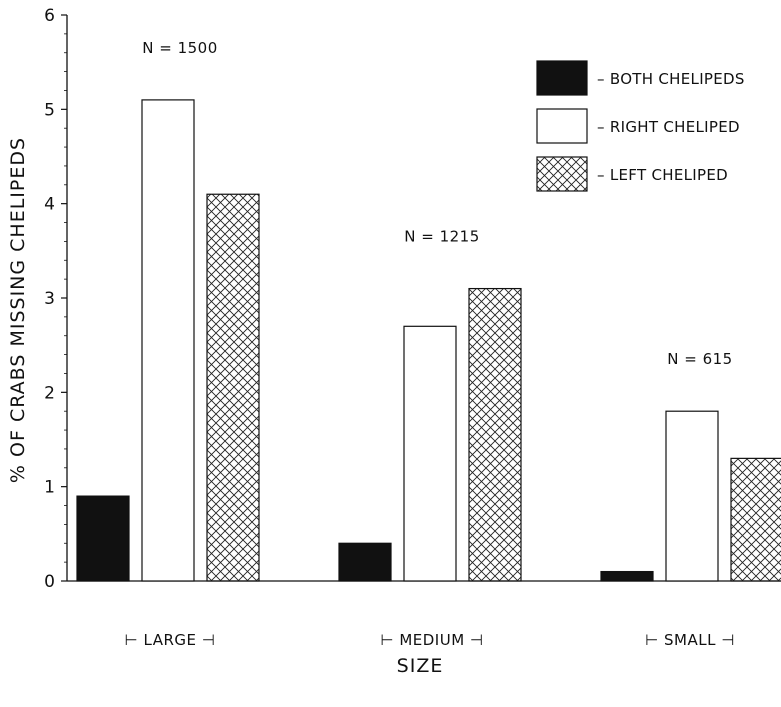  I want to click on category-label-medium: ⊢ MEDIUM ⊣, so click(432, 640).